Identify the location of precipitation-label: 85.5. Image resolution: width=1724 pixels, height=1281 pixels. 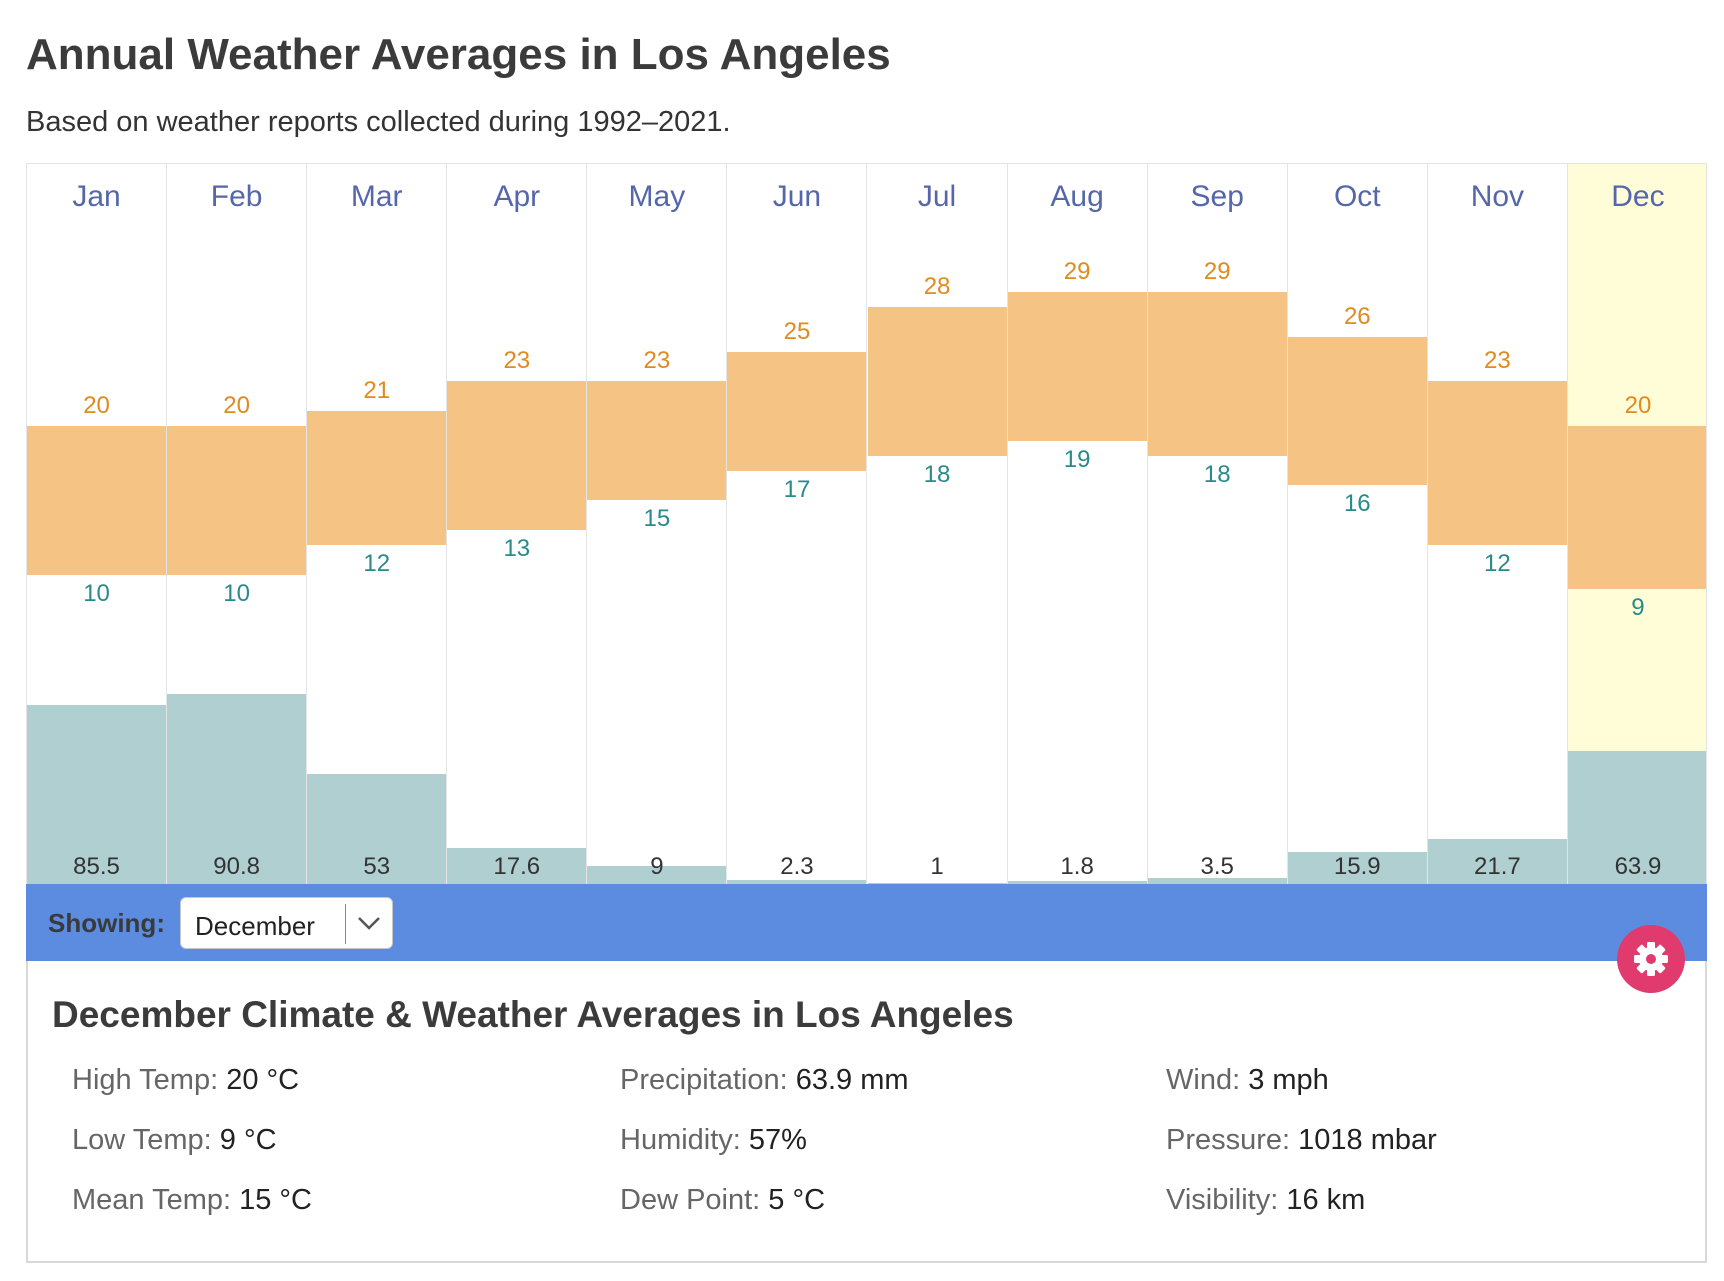
(96, 866).